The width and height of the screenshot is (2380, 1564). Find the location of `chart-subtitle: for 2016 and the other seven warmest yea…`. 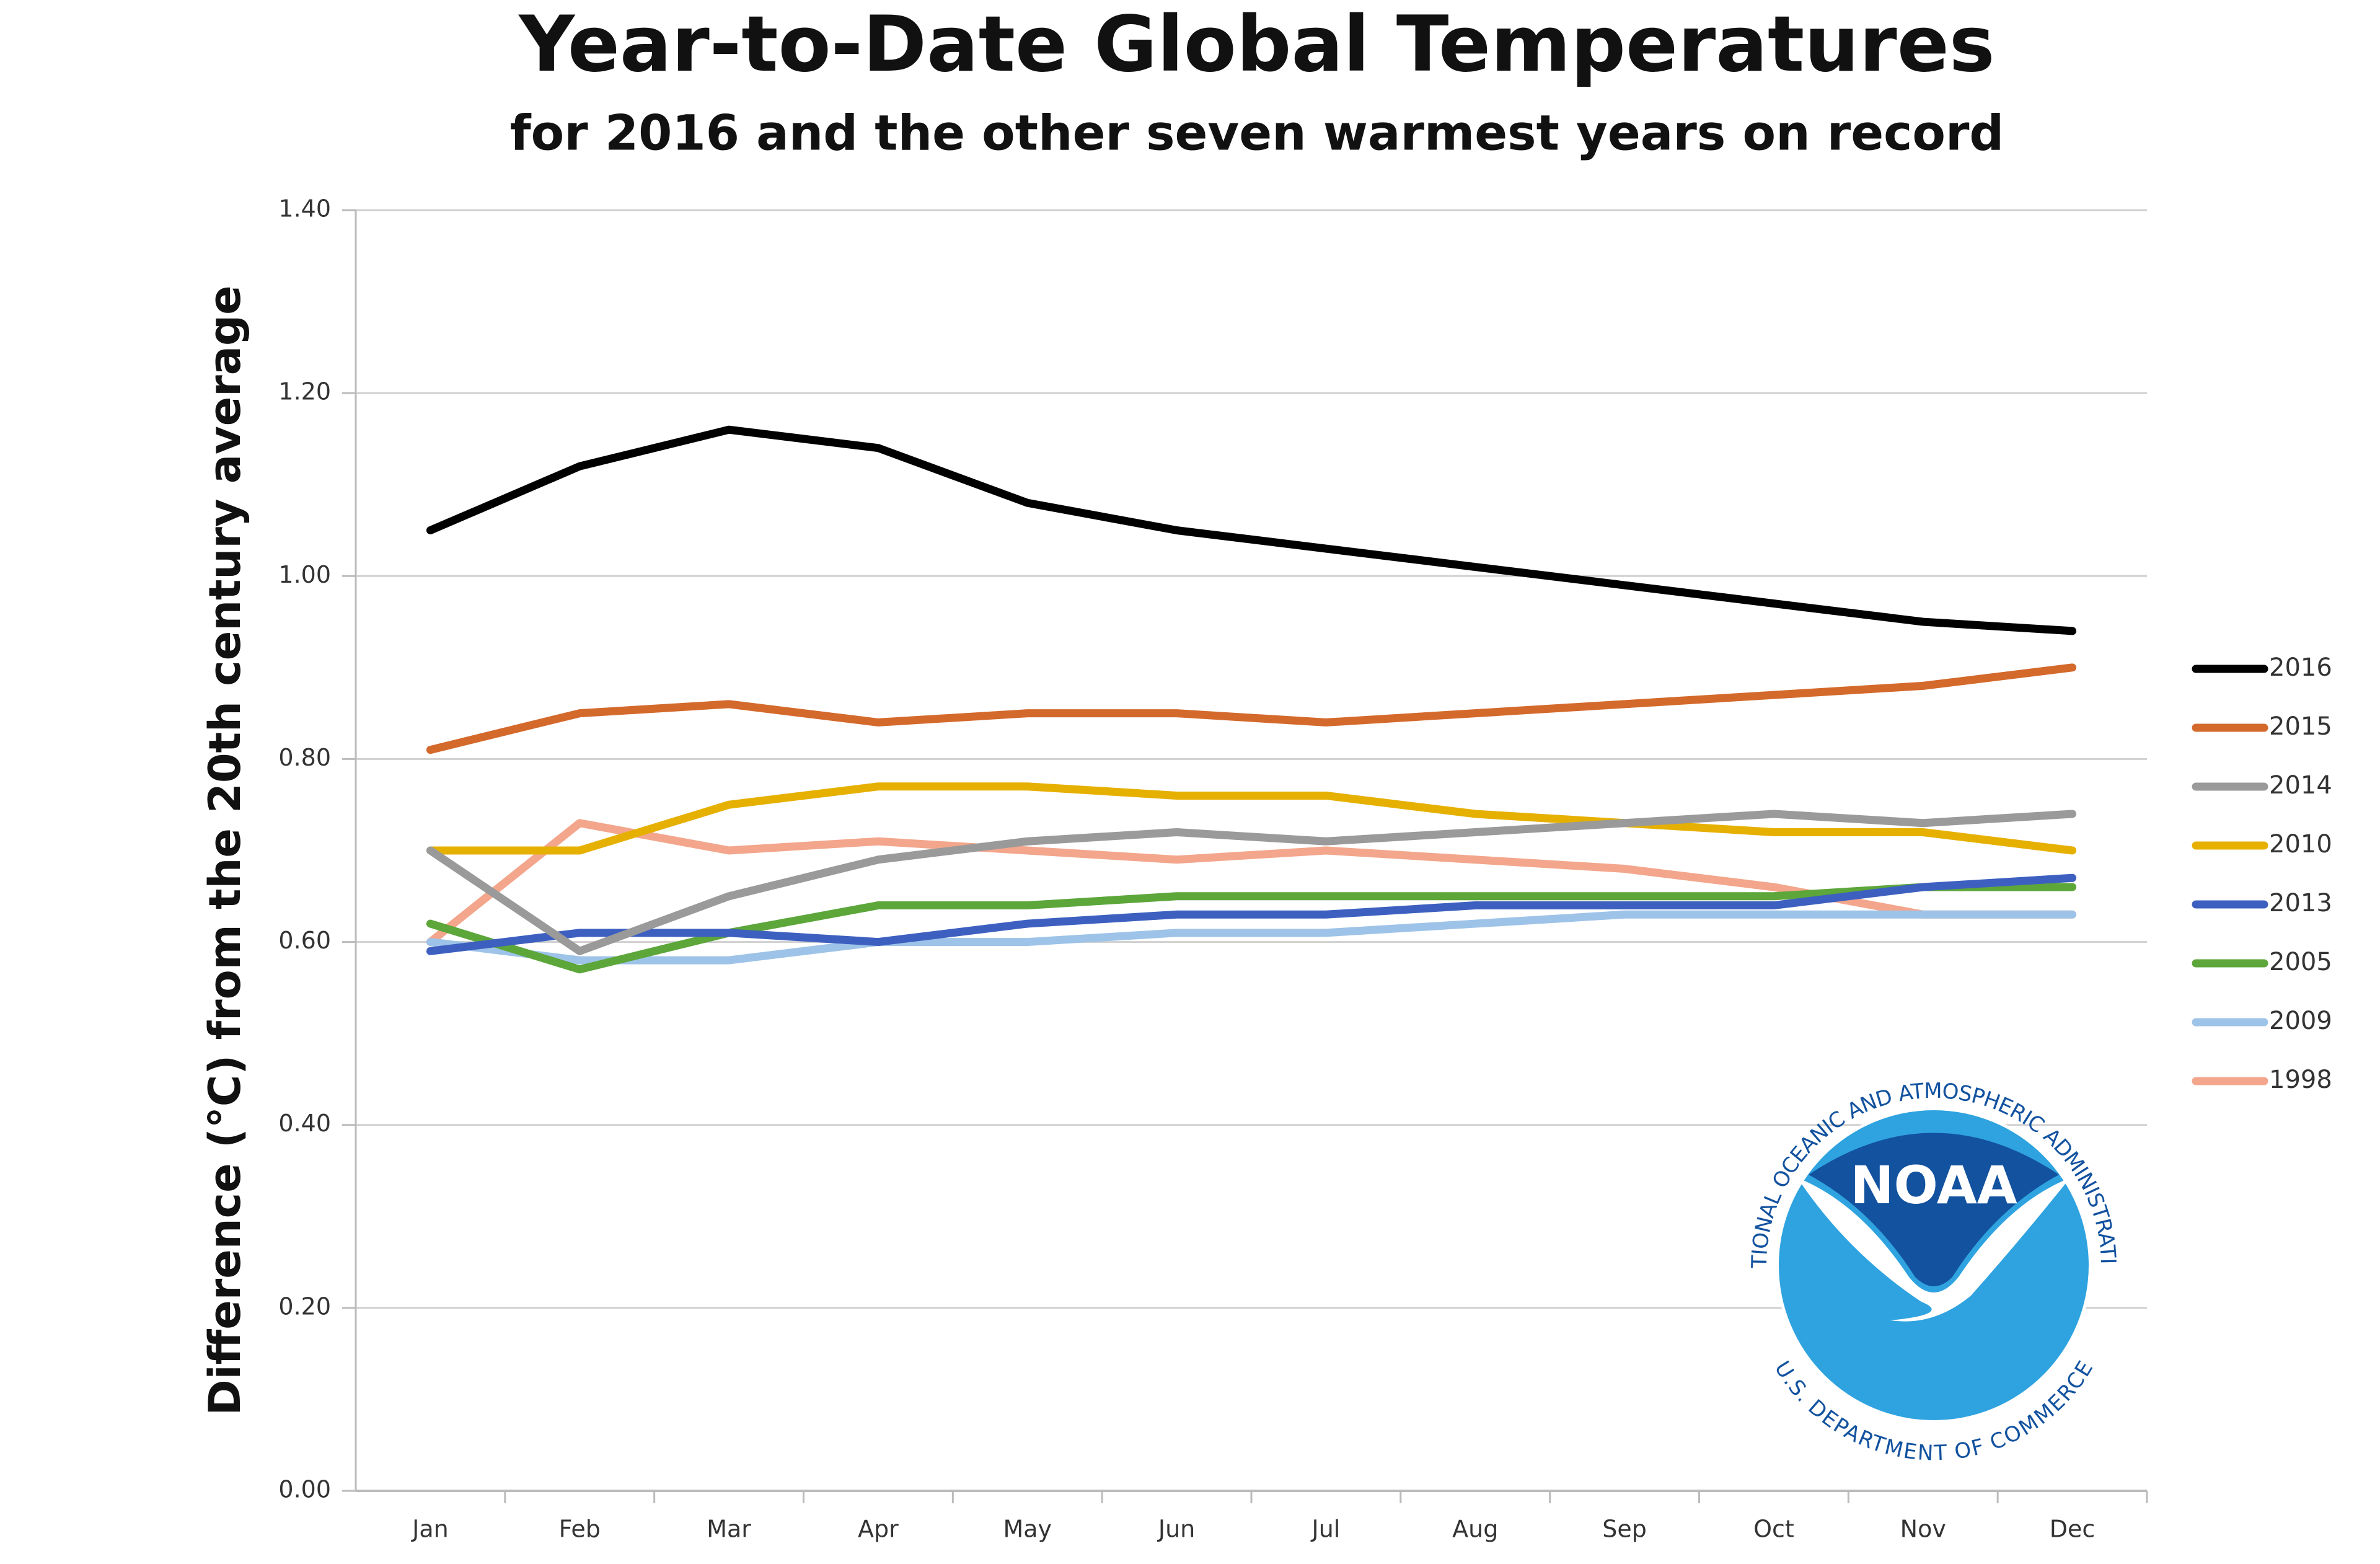

chart-subtitle: for 2016 and the other seven warmest yea… is located at coordinates (1257, 133).